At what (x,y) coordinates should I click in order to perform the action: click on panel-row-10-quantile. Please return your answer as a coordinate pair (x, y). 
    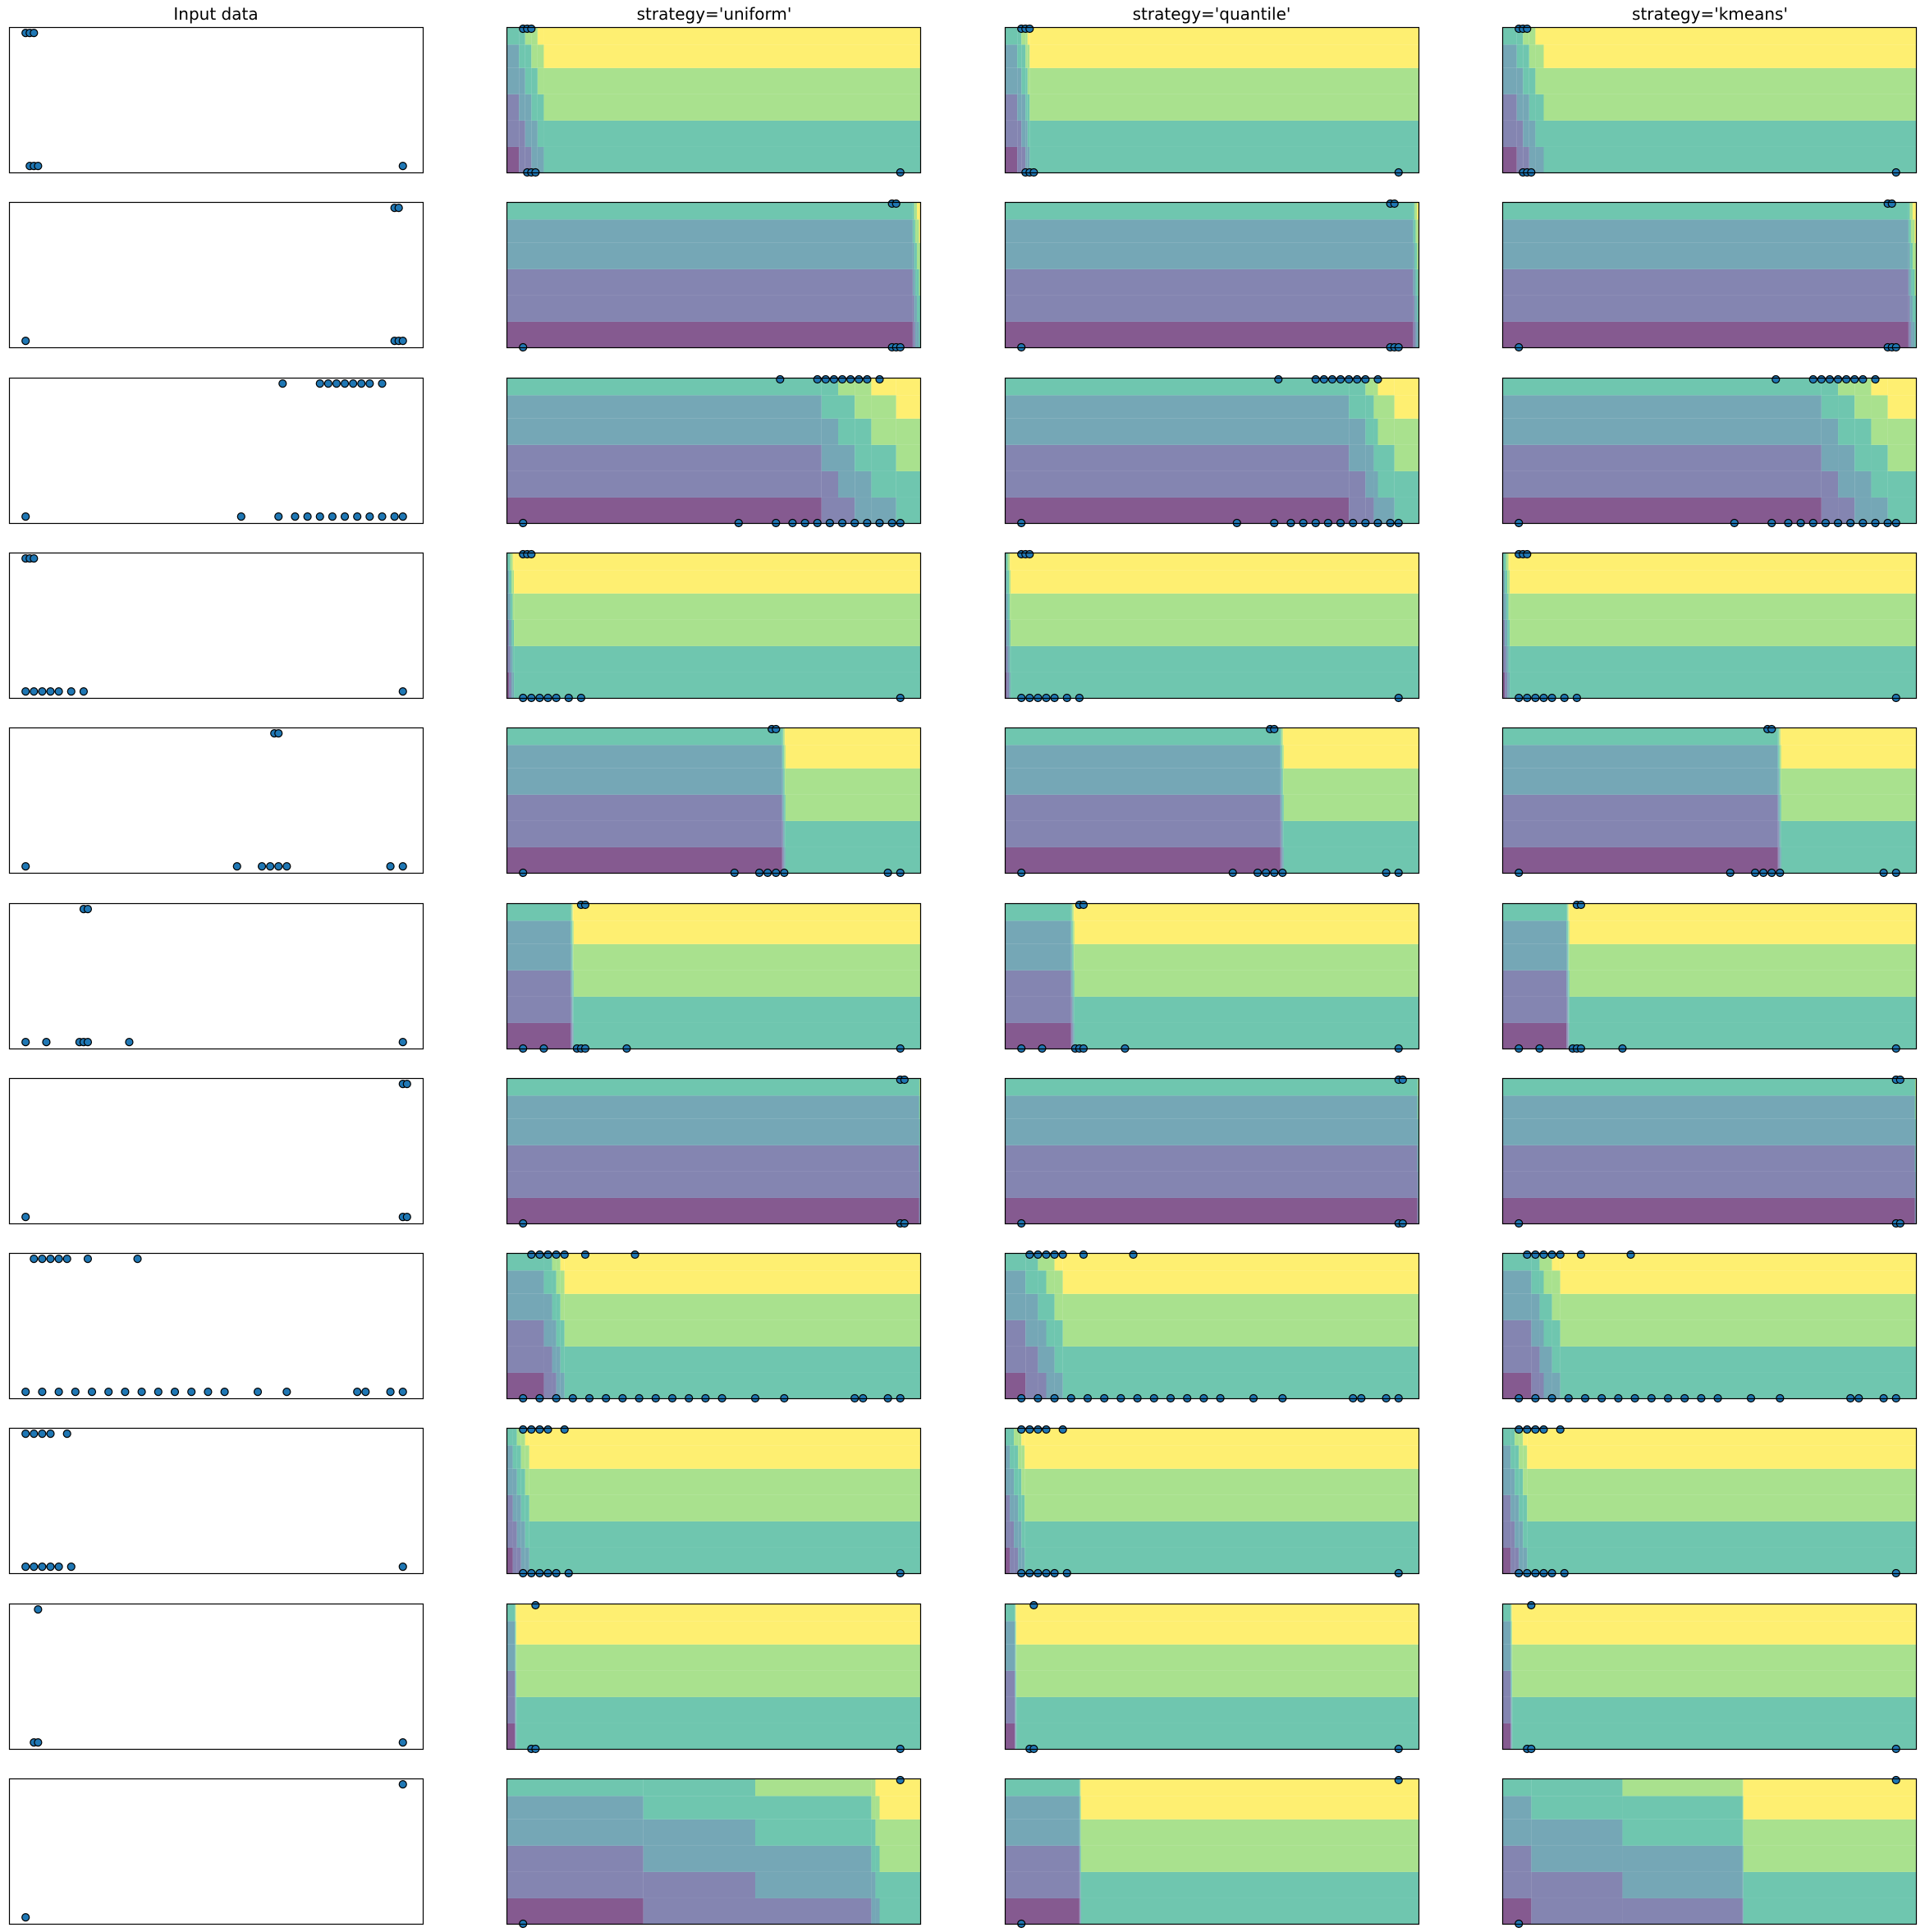
    Looking at the image, I should click on (1212, 1677).